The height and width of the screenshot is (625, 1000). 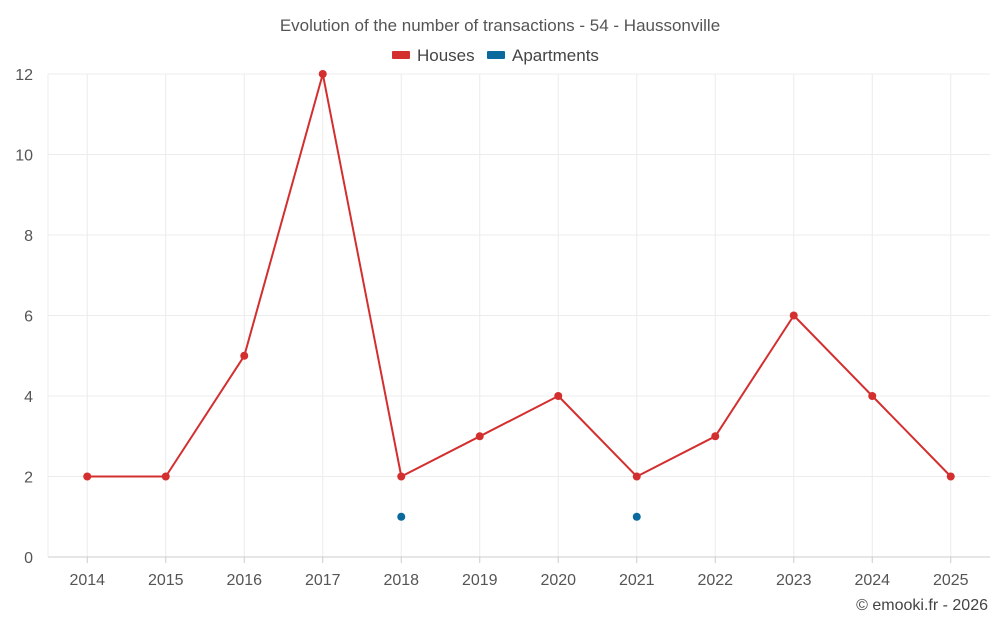 What do you see at coordinates (401, 580) in the screenshot?
I see `x-tick-label: 2018` at bounding box center [401, 580].